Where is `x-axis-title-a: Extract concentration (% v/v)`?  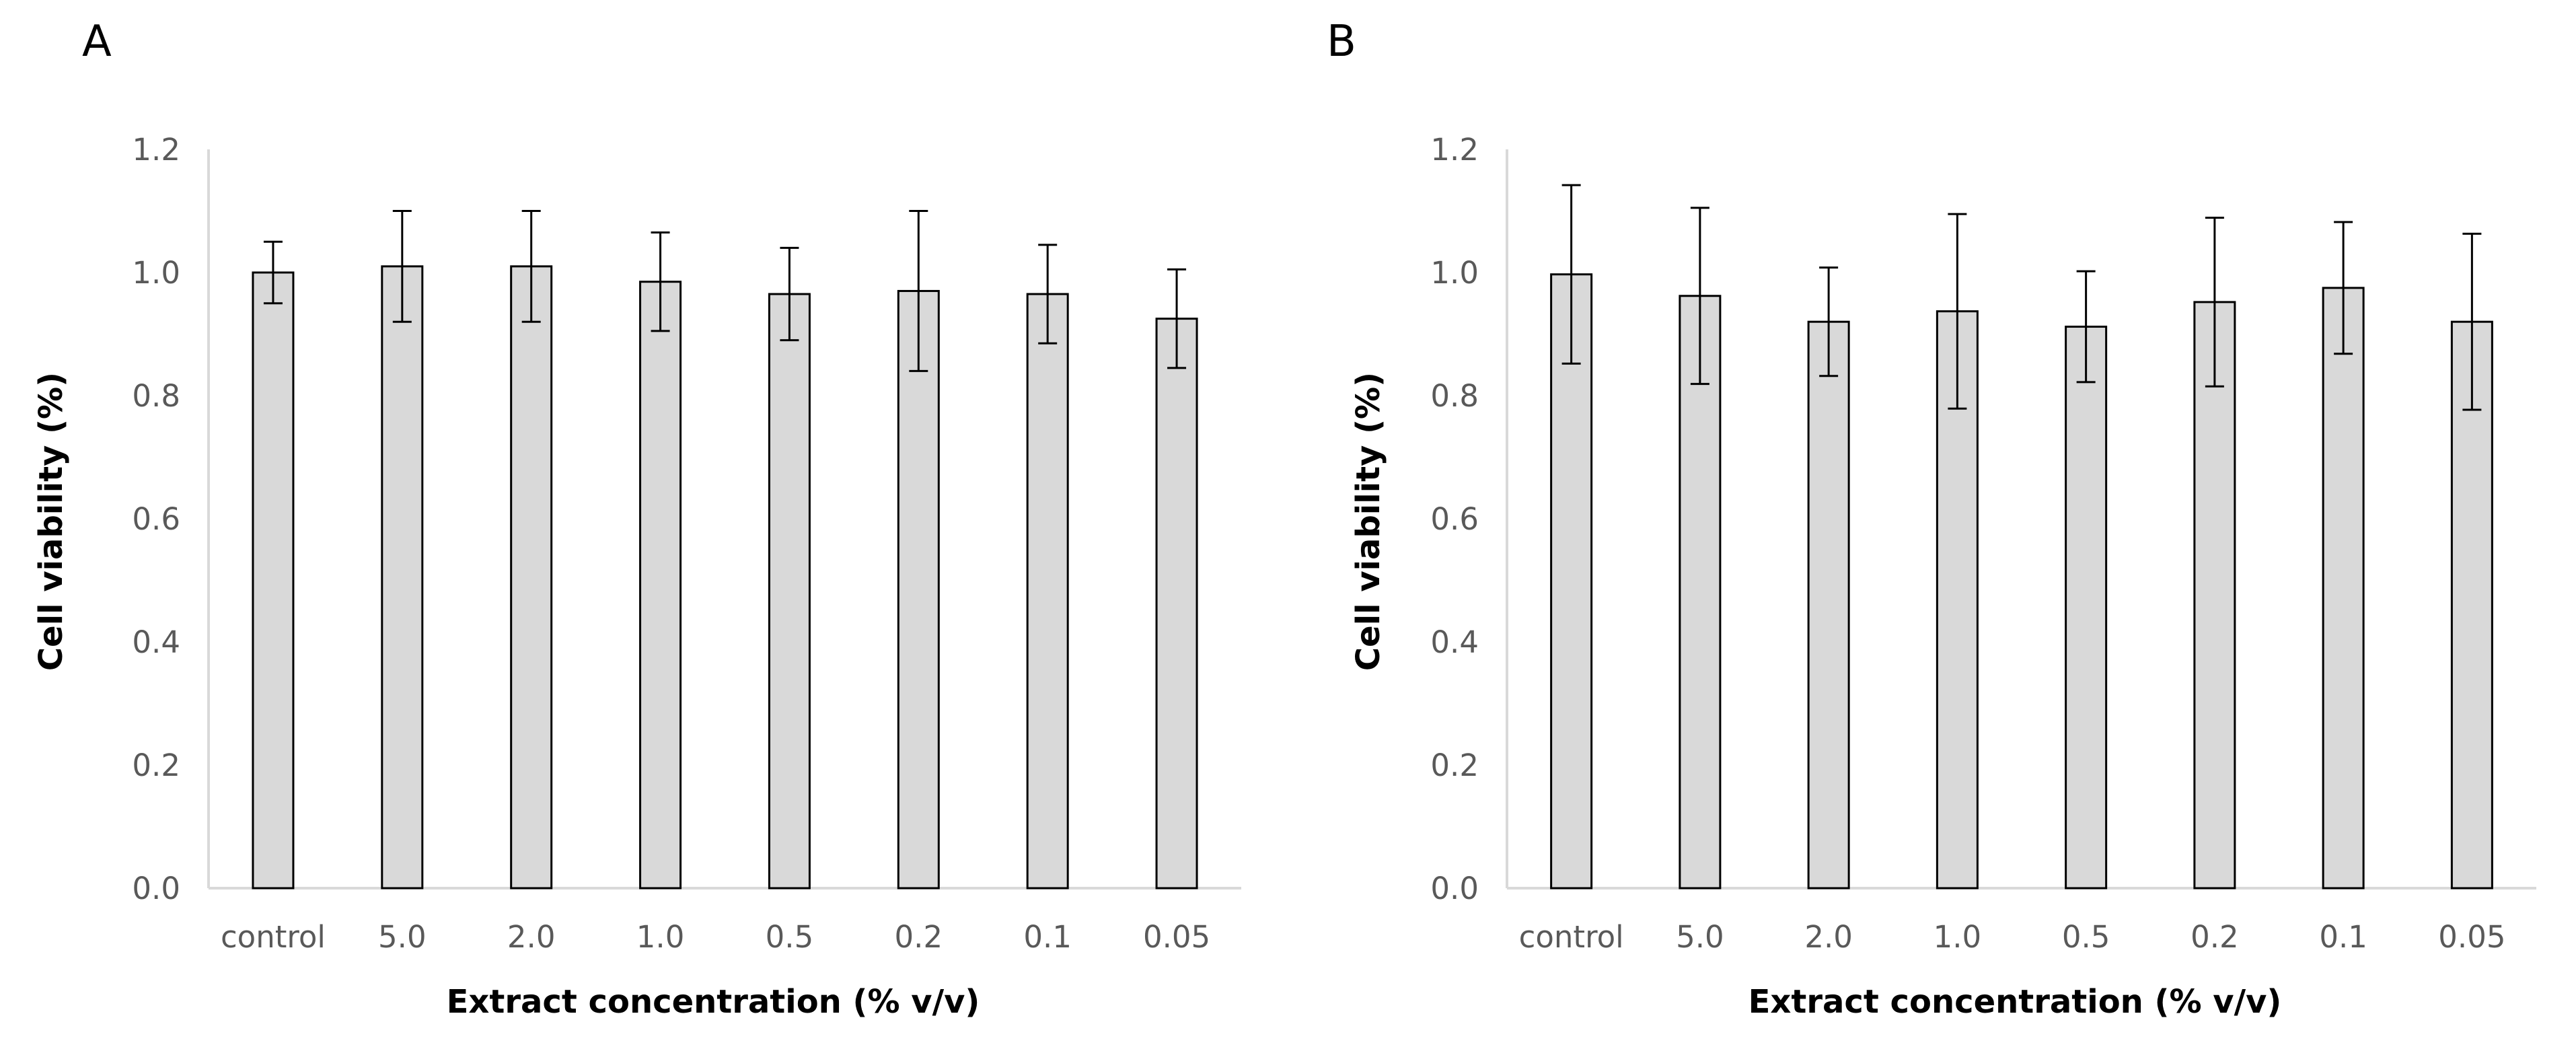
x-axis-title-a: Extract concentration (% v/v) is located at coordinates (713, 1002).